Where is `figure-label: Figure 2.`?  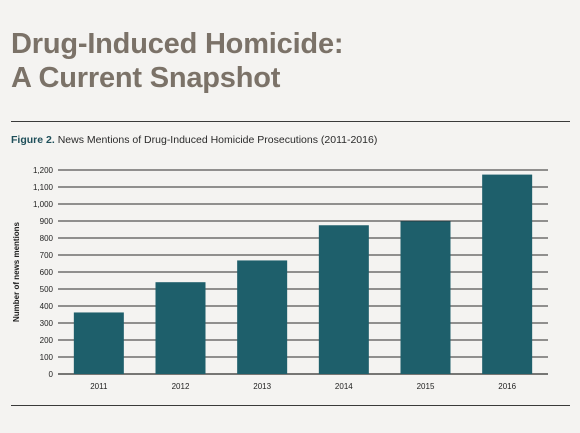
figure-label: Figure 2. is located at coordinates (33, 140).